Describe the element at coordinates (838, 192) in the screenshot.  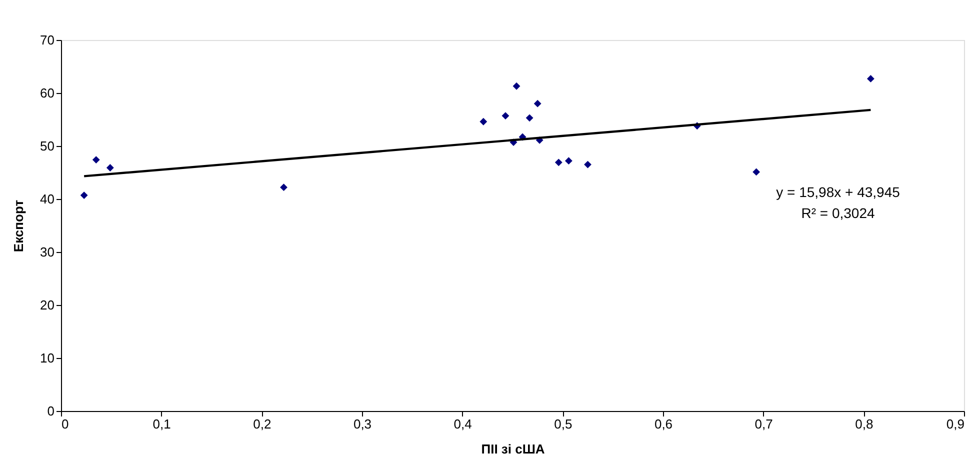
I see `annotation: y = 15,98x + 43,945` at that location.